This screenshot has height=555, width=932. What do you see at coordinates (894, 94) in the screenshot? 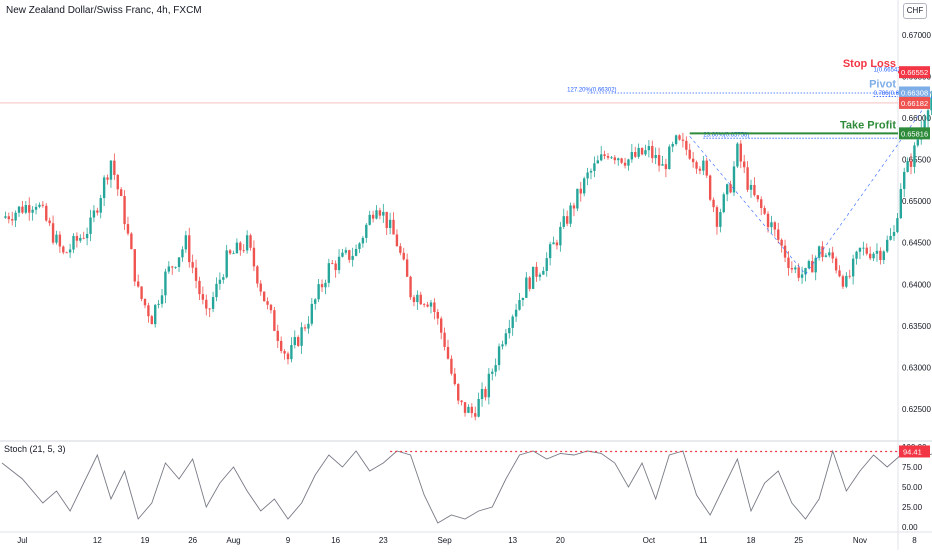
I see `fib-level-label: 0.786(0.66260)` at bounding box center [894, 94].